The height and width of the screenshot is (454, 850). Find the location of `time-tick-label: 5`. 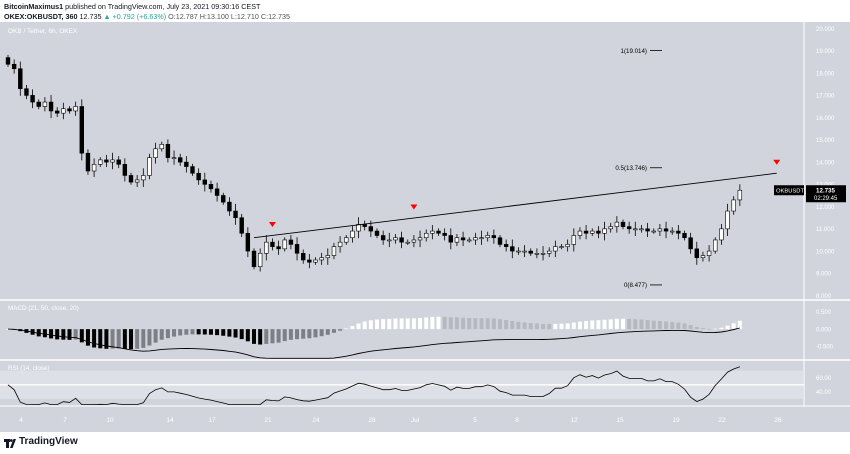

time-tick-label: 5 is located at coordinates (475, 420).